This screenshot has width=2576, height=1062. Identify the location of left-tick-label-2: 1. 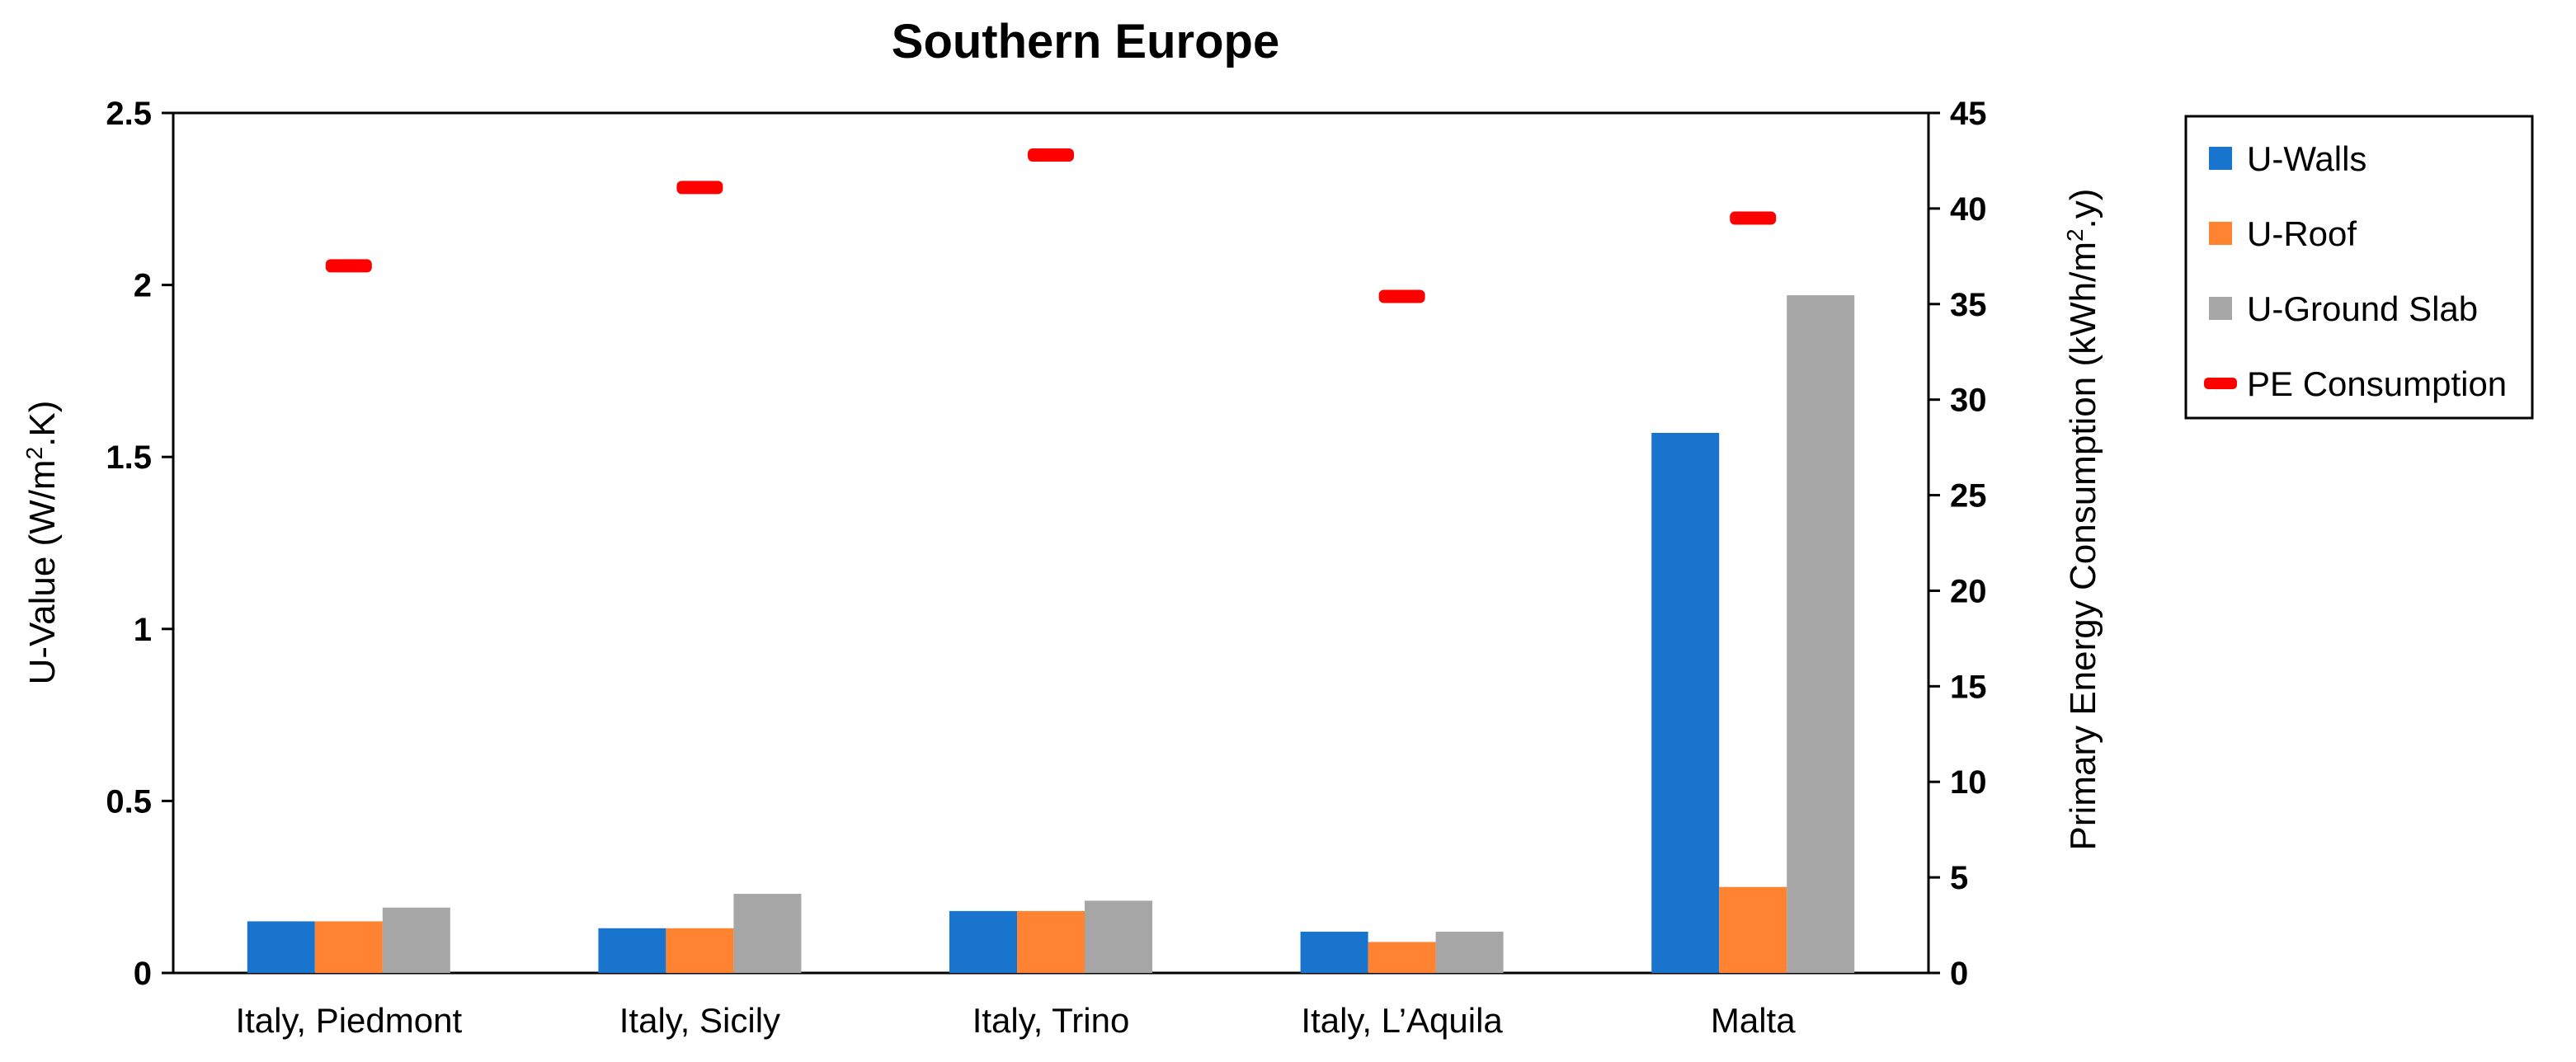
(143, 630).